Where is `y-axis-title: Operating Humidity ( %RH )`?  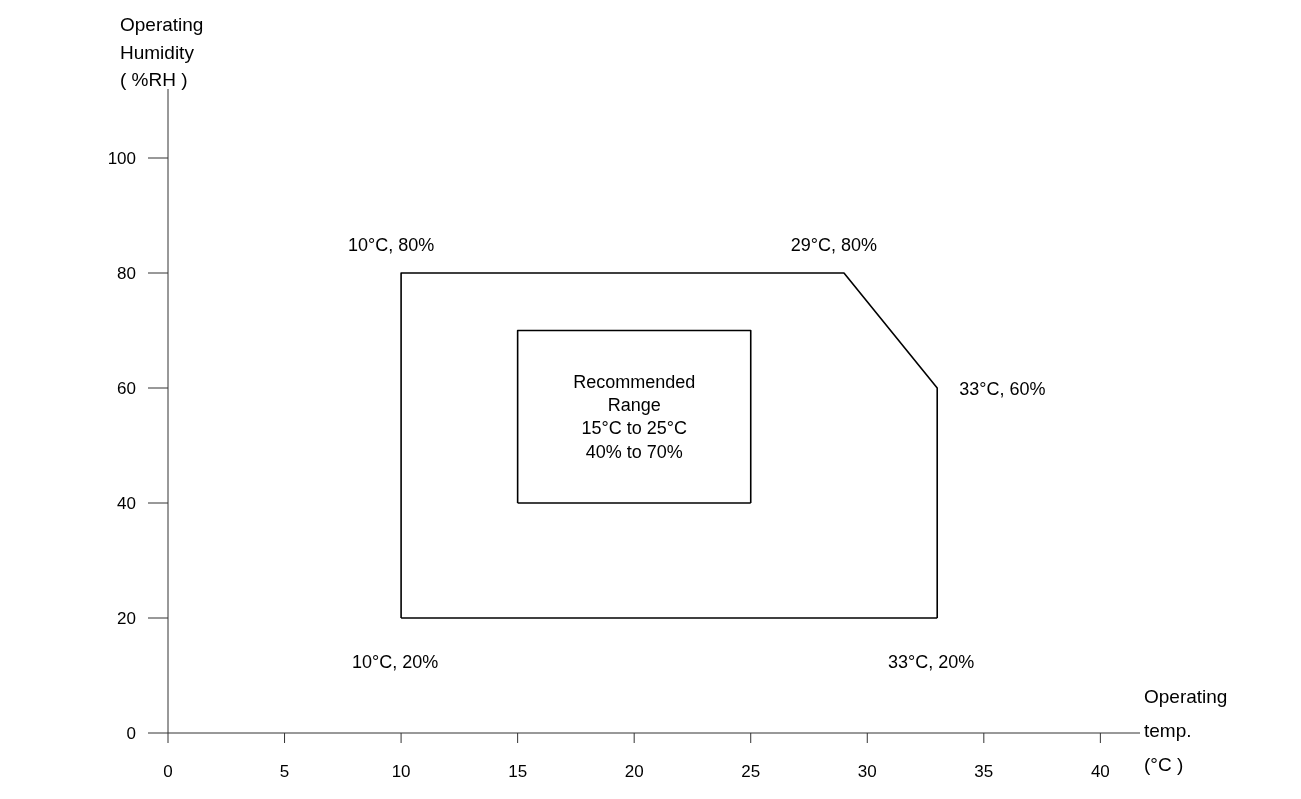
y-axis-title: Operating Humidity ( %RH ) is located at coordinates (162, 52).